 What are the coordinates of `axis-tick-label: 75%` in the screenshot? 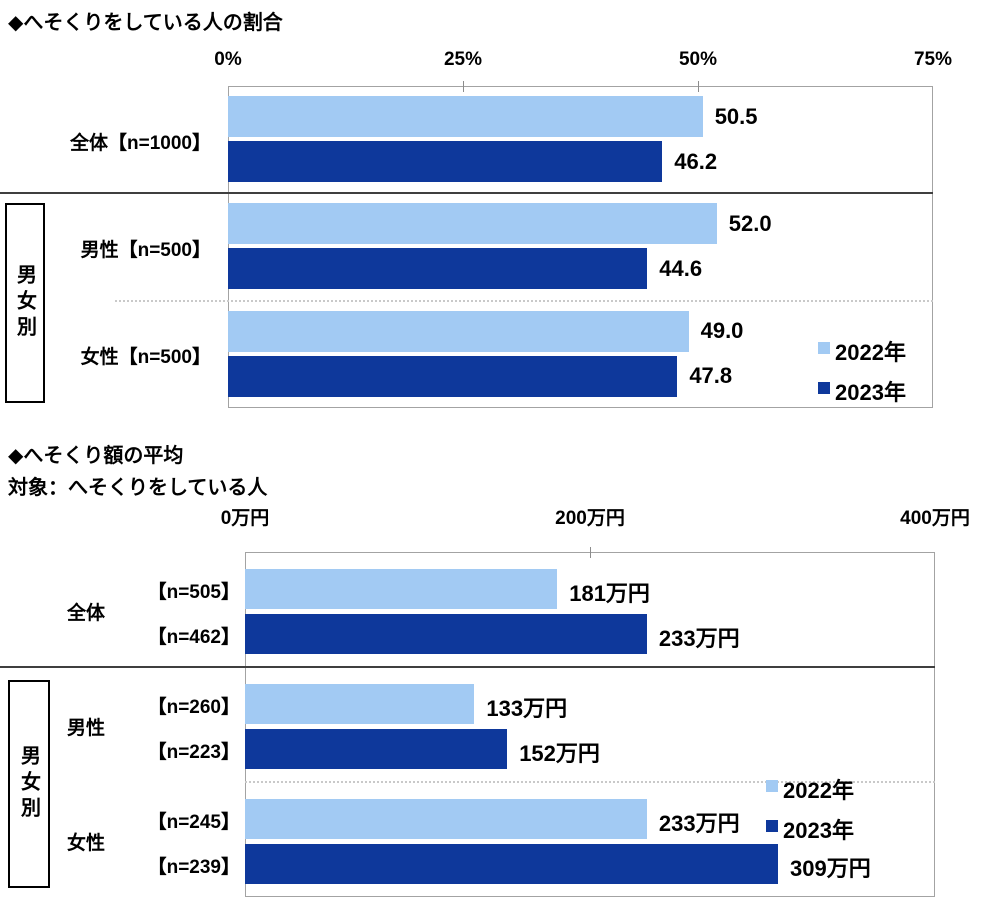 It's located at (933, 59).